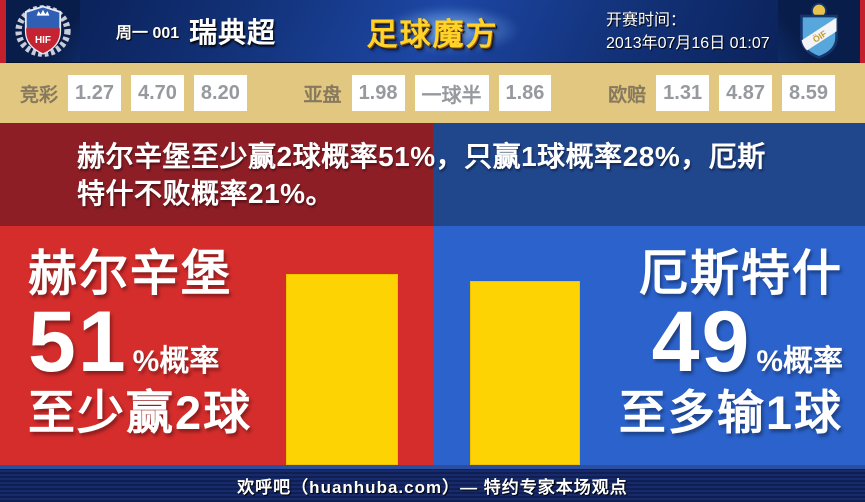 Image resolution: width=865 pixels, height=502 pixels. Describe the element at coordinates (157, 93) in the screenshot. I see `jingcai-draw-odds: 4.70` at that location.